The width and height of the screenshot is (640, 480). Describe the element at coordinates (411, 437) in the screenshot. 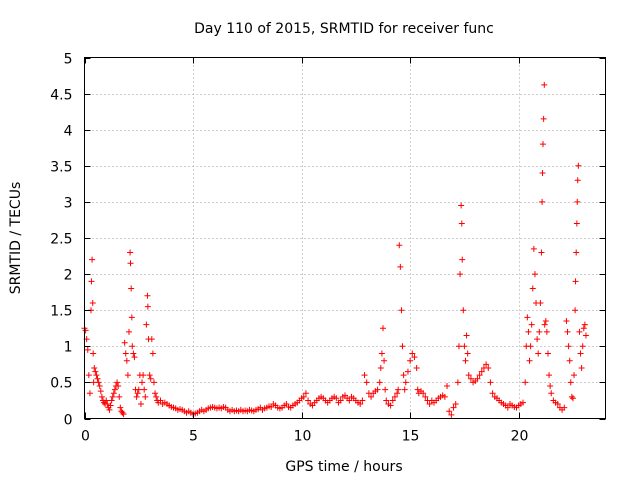

I see `x-tick-label: 15` at that location.